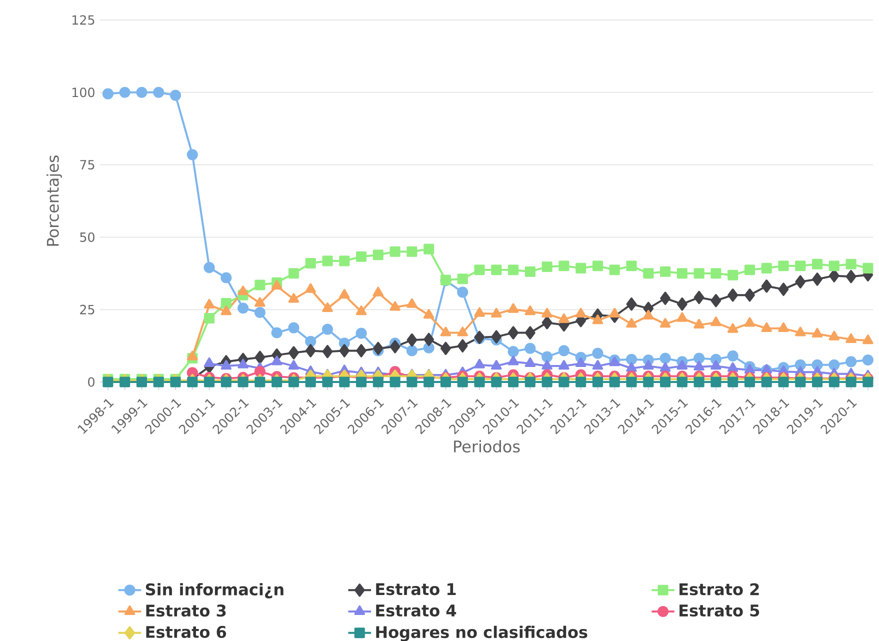 This screenshot has height=641, width=879. What do you see at coordinates (54, 200) in the screenshot?
I see `y-axis-title: Porcentajes` at bounding box center [54, 200].